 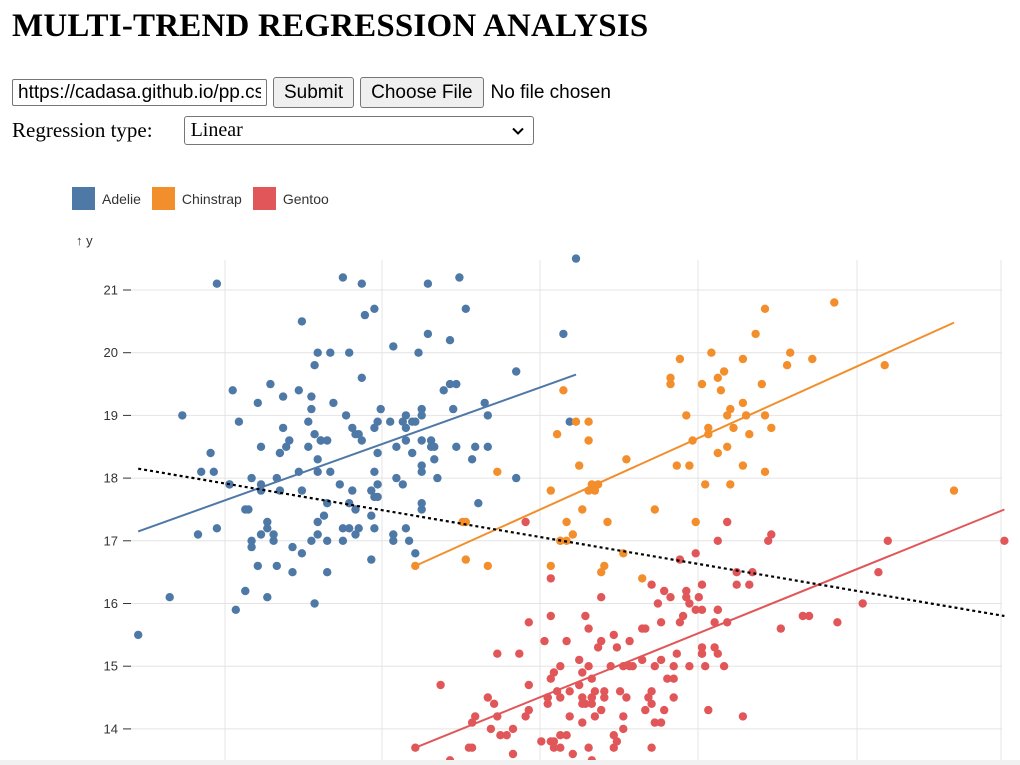 I want to click on legend-item-gentoo: Gentoo, so click(x=290, y=198).